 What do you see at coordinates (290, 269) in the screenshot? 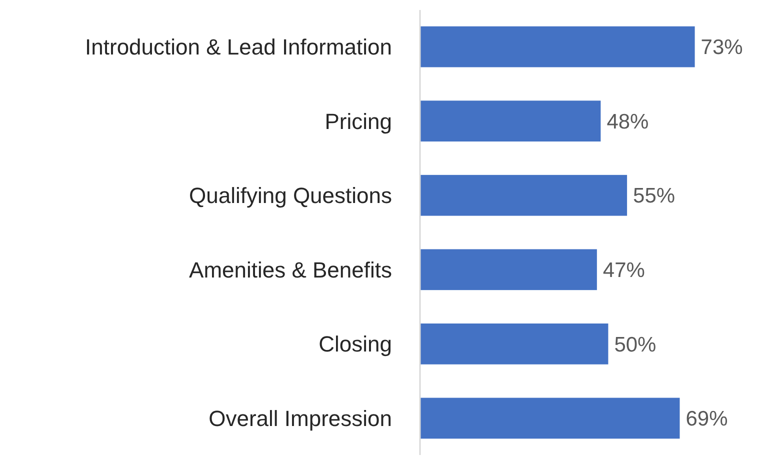
I see `y-tick-label: Amenities & Benefits` at bounding box center [290, 269].